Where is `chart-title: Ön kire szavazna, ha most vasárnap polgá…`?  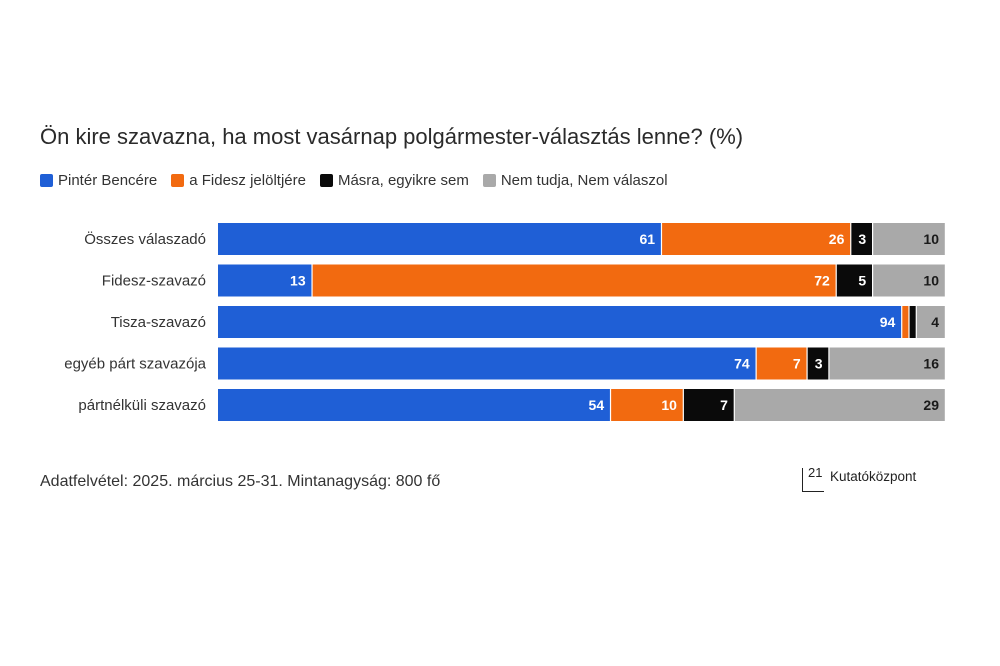
chart-title: Ön kire szavazna, ha most vasárnap polgá… is located at coordinates (392, 136).